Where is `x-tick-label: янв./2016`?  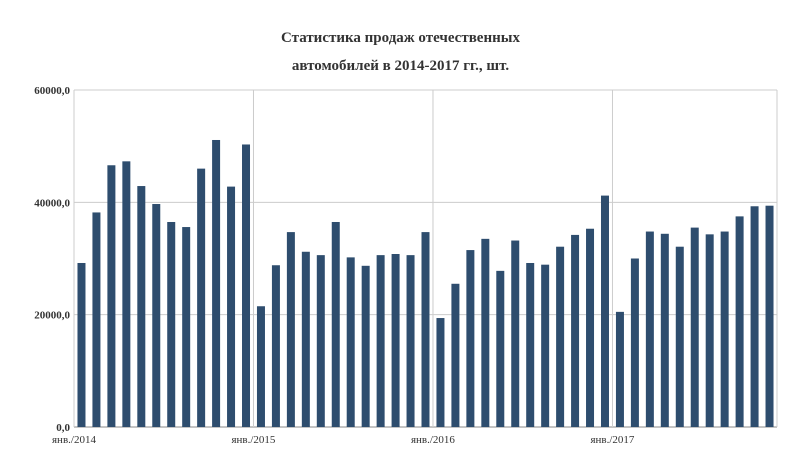
x-tick-label: янв./2016 is located at coordinates (433, 440).